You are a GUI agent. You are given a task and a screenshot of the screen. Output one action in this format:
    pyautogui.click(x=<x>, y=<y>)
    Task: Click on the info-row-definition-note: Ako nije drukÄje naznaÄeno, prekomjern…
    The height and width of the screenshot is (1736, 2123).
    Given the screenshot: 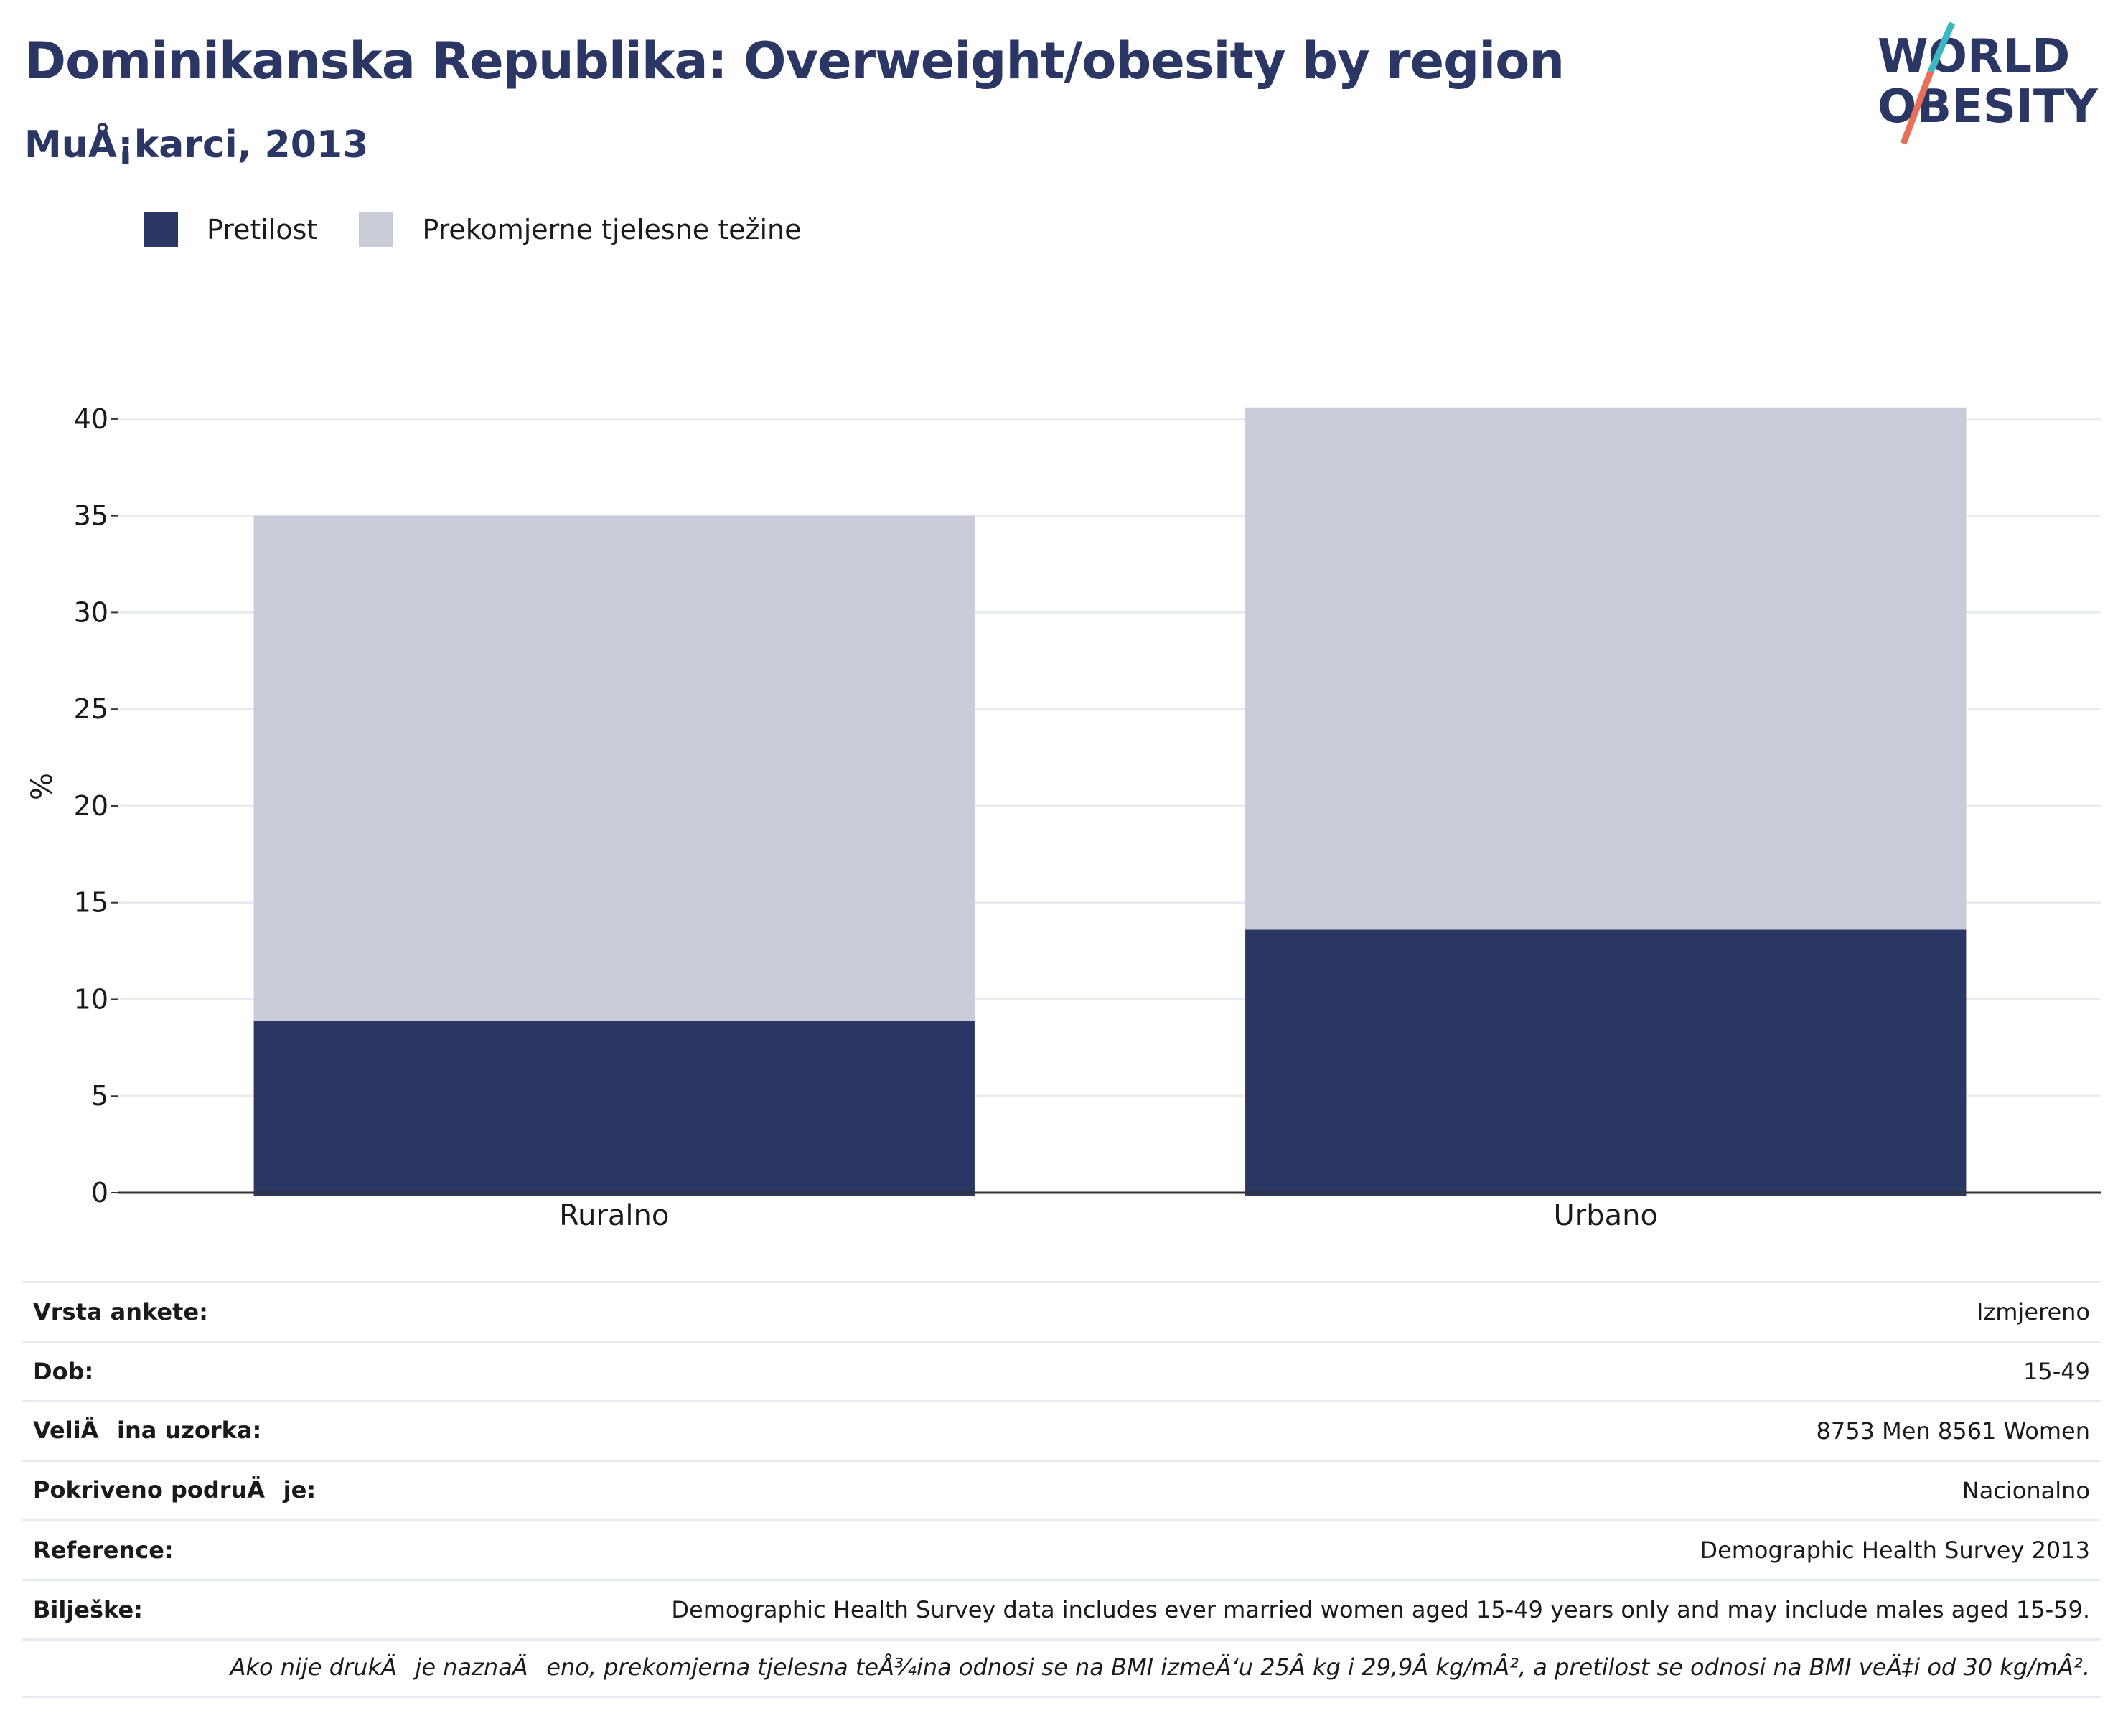 What is the action you would take?
    pyautogui.click(x=1061, y=1668)
    